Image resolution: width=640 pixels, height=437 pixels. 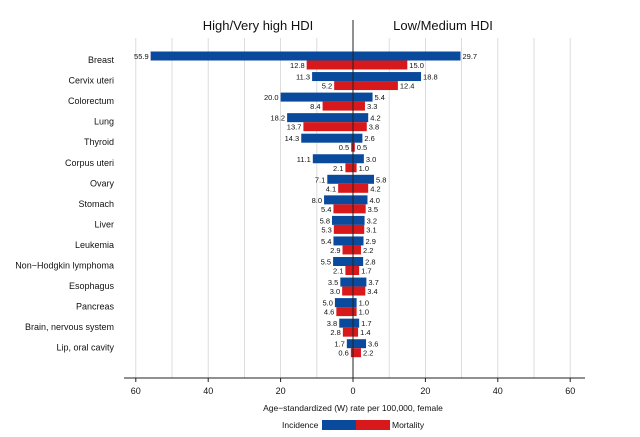 I want to click on bar-right-mortality-brain-nervous-system, so click(x=356, y=332).